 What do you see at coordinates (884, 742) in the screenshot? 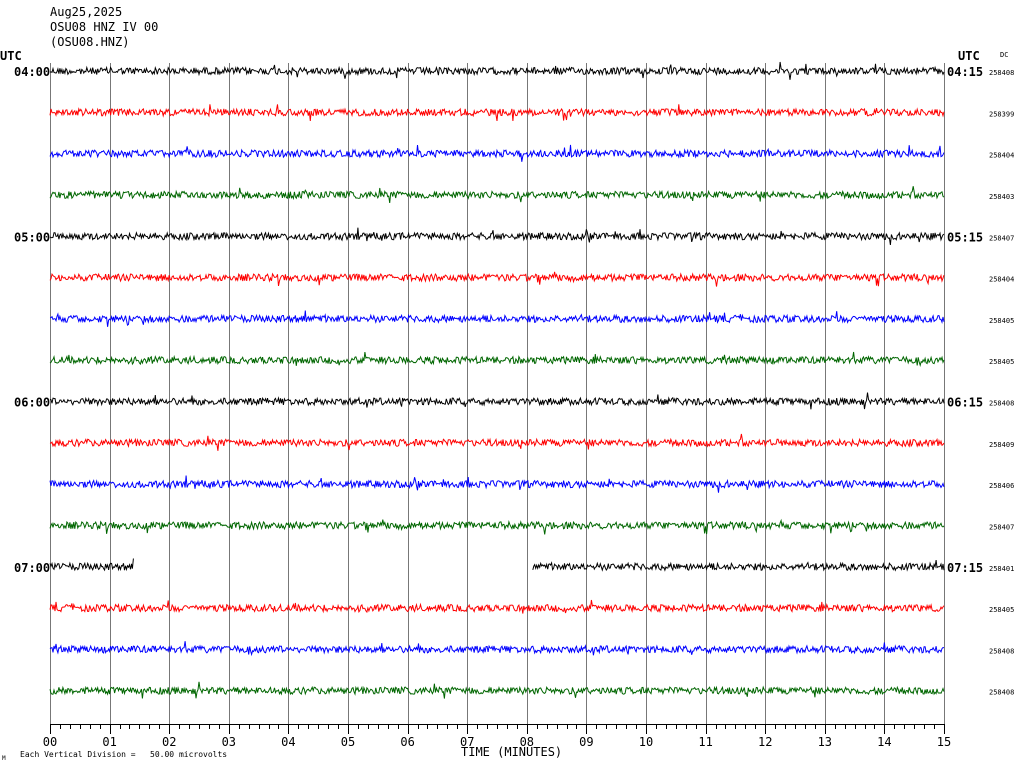
I see `x-tick-label-14: 14` at bounding box center [884, 742].